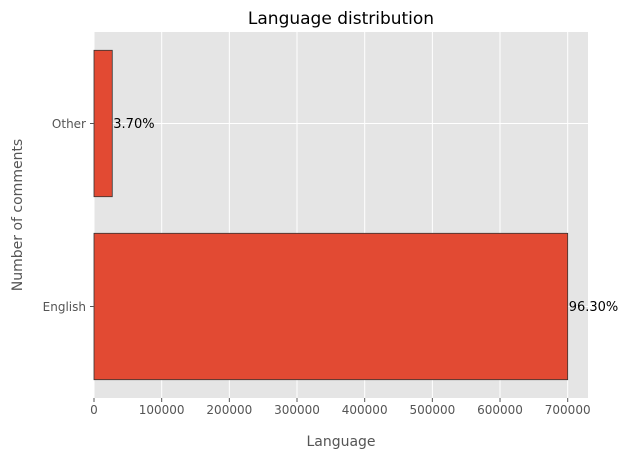 Image resolution: width=628 pixels, height=460 pixels. I want to click on x-tick-label-3: 300000, so click(297, 410).